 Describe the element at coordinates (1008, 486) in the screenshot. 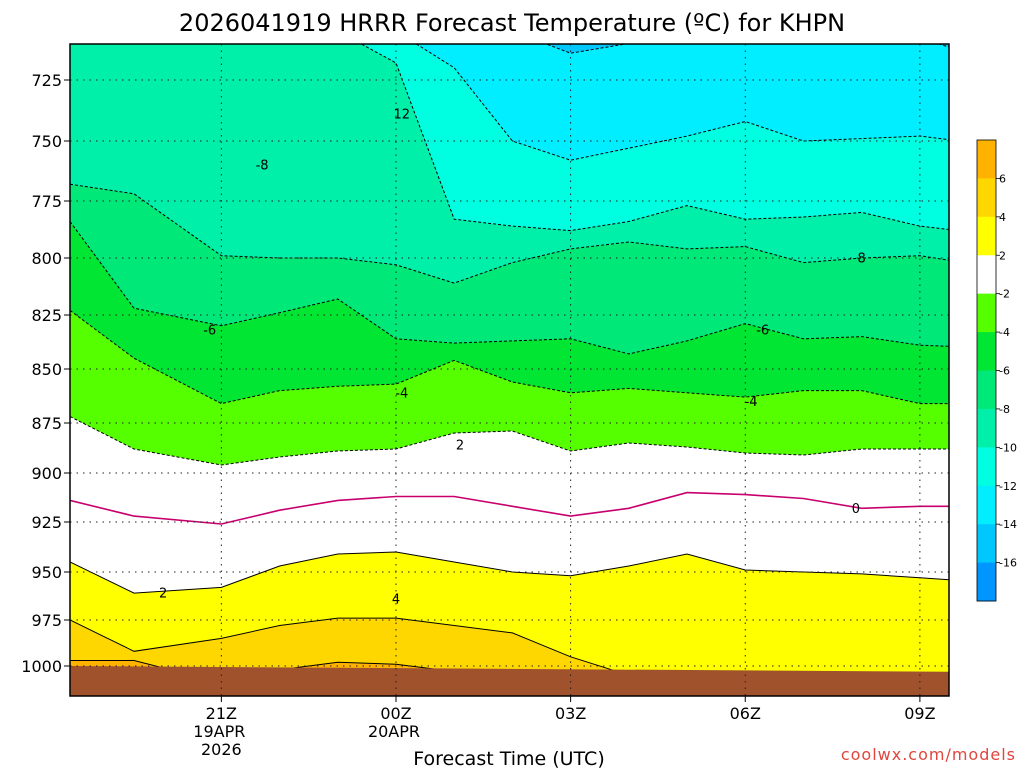

I see `colorbar-label: -12` at that location.